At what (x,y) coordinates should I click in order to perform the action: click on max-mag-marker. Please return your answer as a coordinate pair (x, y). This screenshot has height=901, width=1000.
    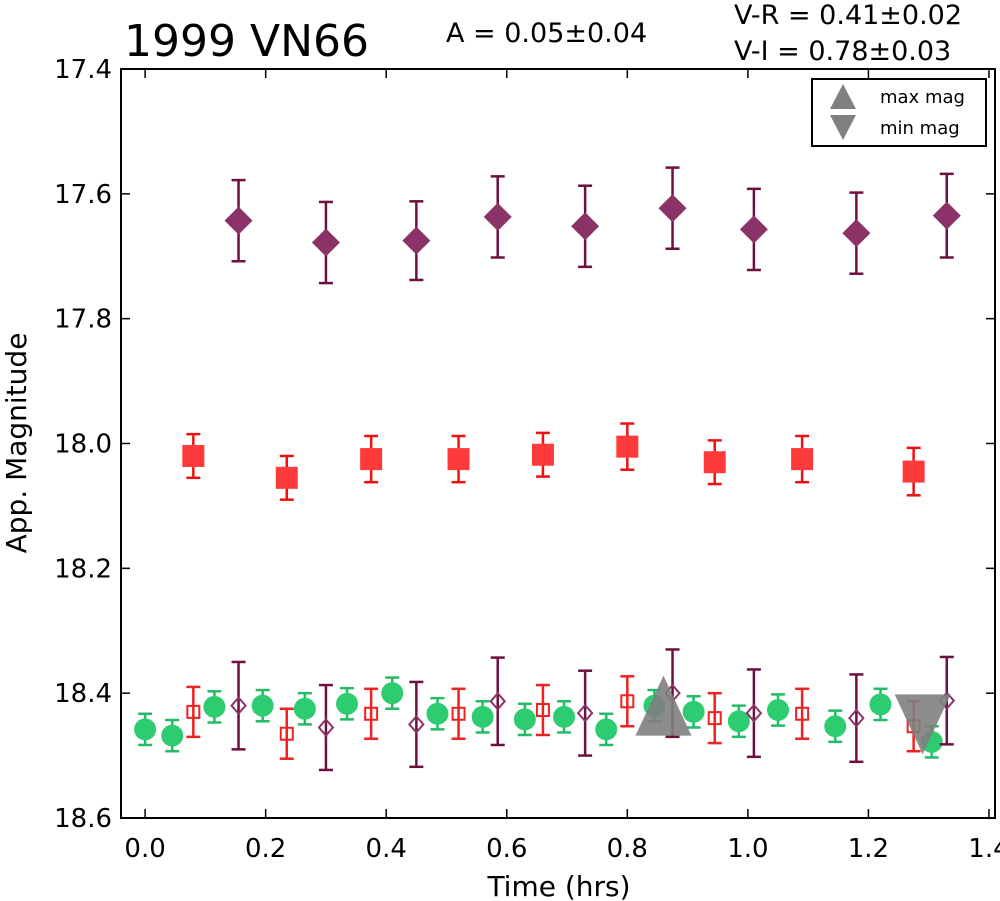
    Looking at the image, I should click on (663, 705).